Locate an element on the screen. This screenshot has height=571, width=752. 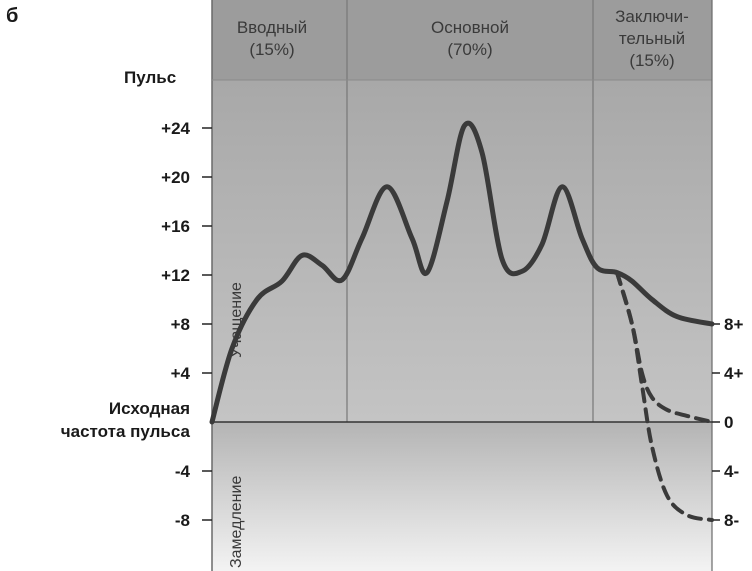
right-tick-label: 8- is located at coordinates (731, 520).